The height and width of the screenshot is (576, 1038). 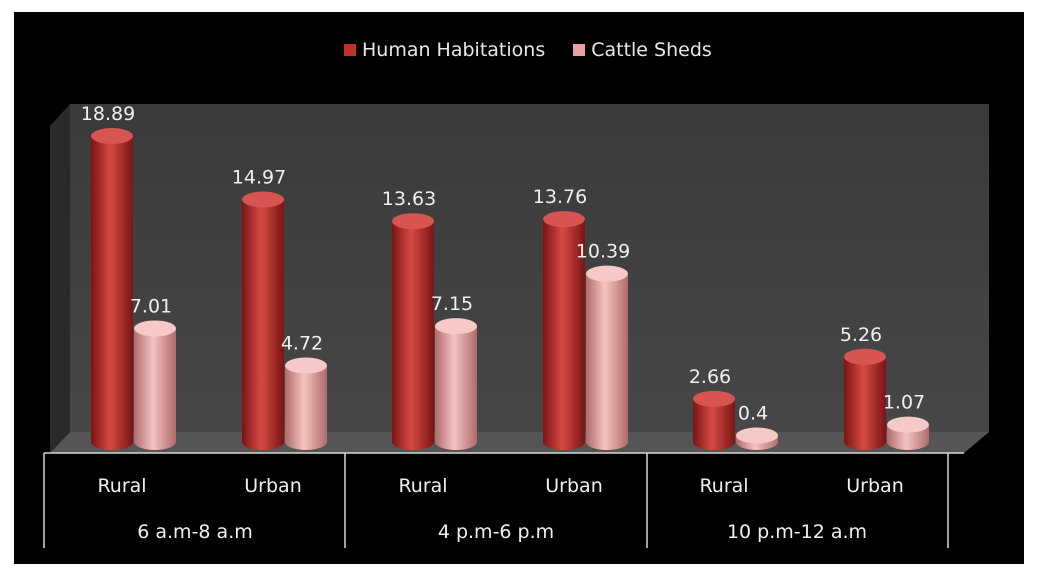 What do you see at coordinates (579, 50) in the screenshot?
I see `legend-swatch-cattle-sheds` at bounding box center [579, 50].